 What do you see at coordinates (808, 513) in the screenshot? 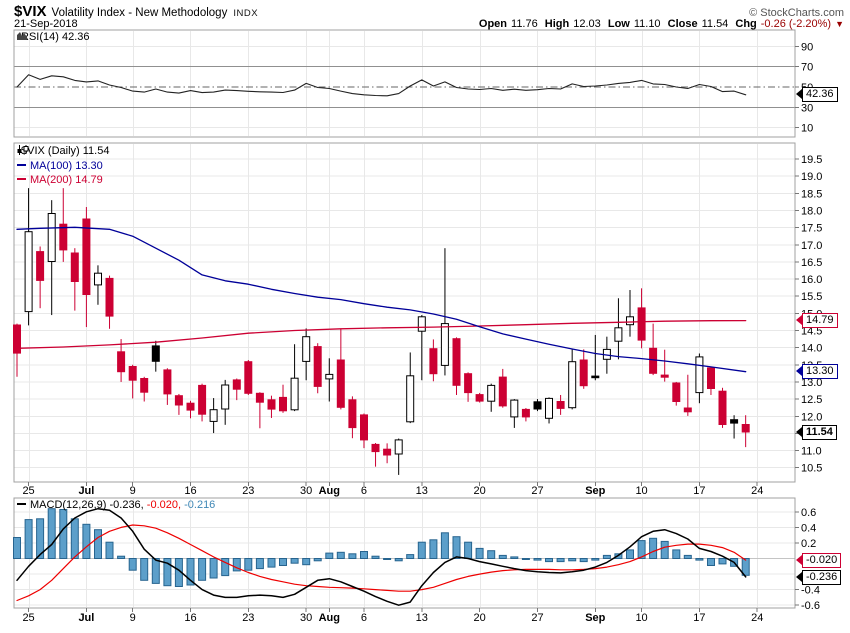
I see `svg-text: 0.6` at bounding box center [808, 513].